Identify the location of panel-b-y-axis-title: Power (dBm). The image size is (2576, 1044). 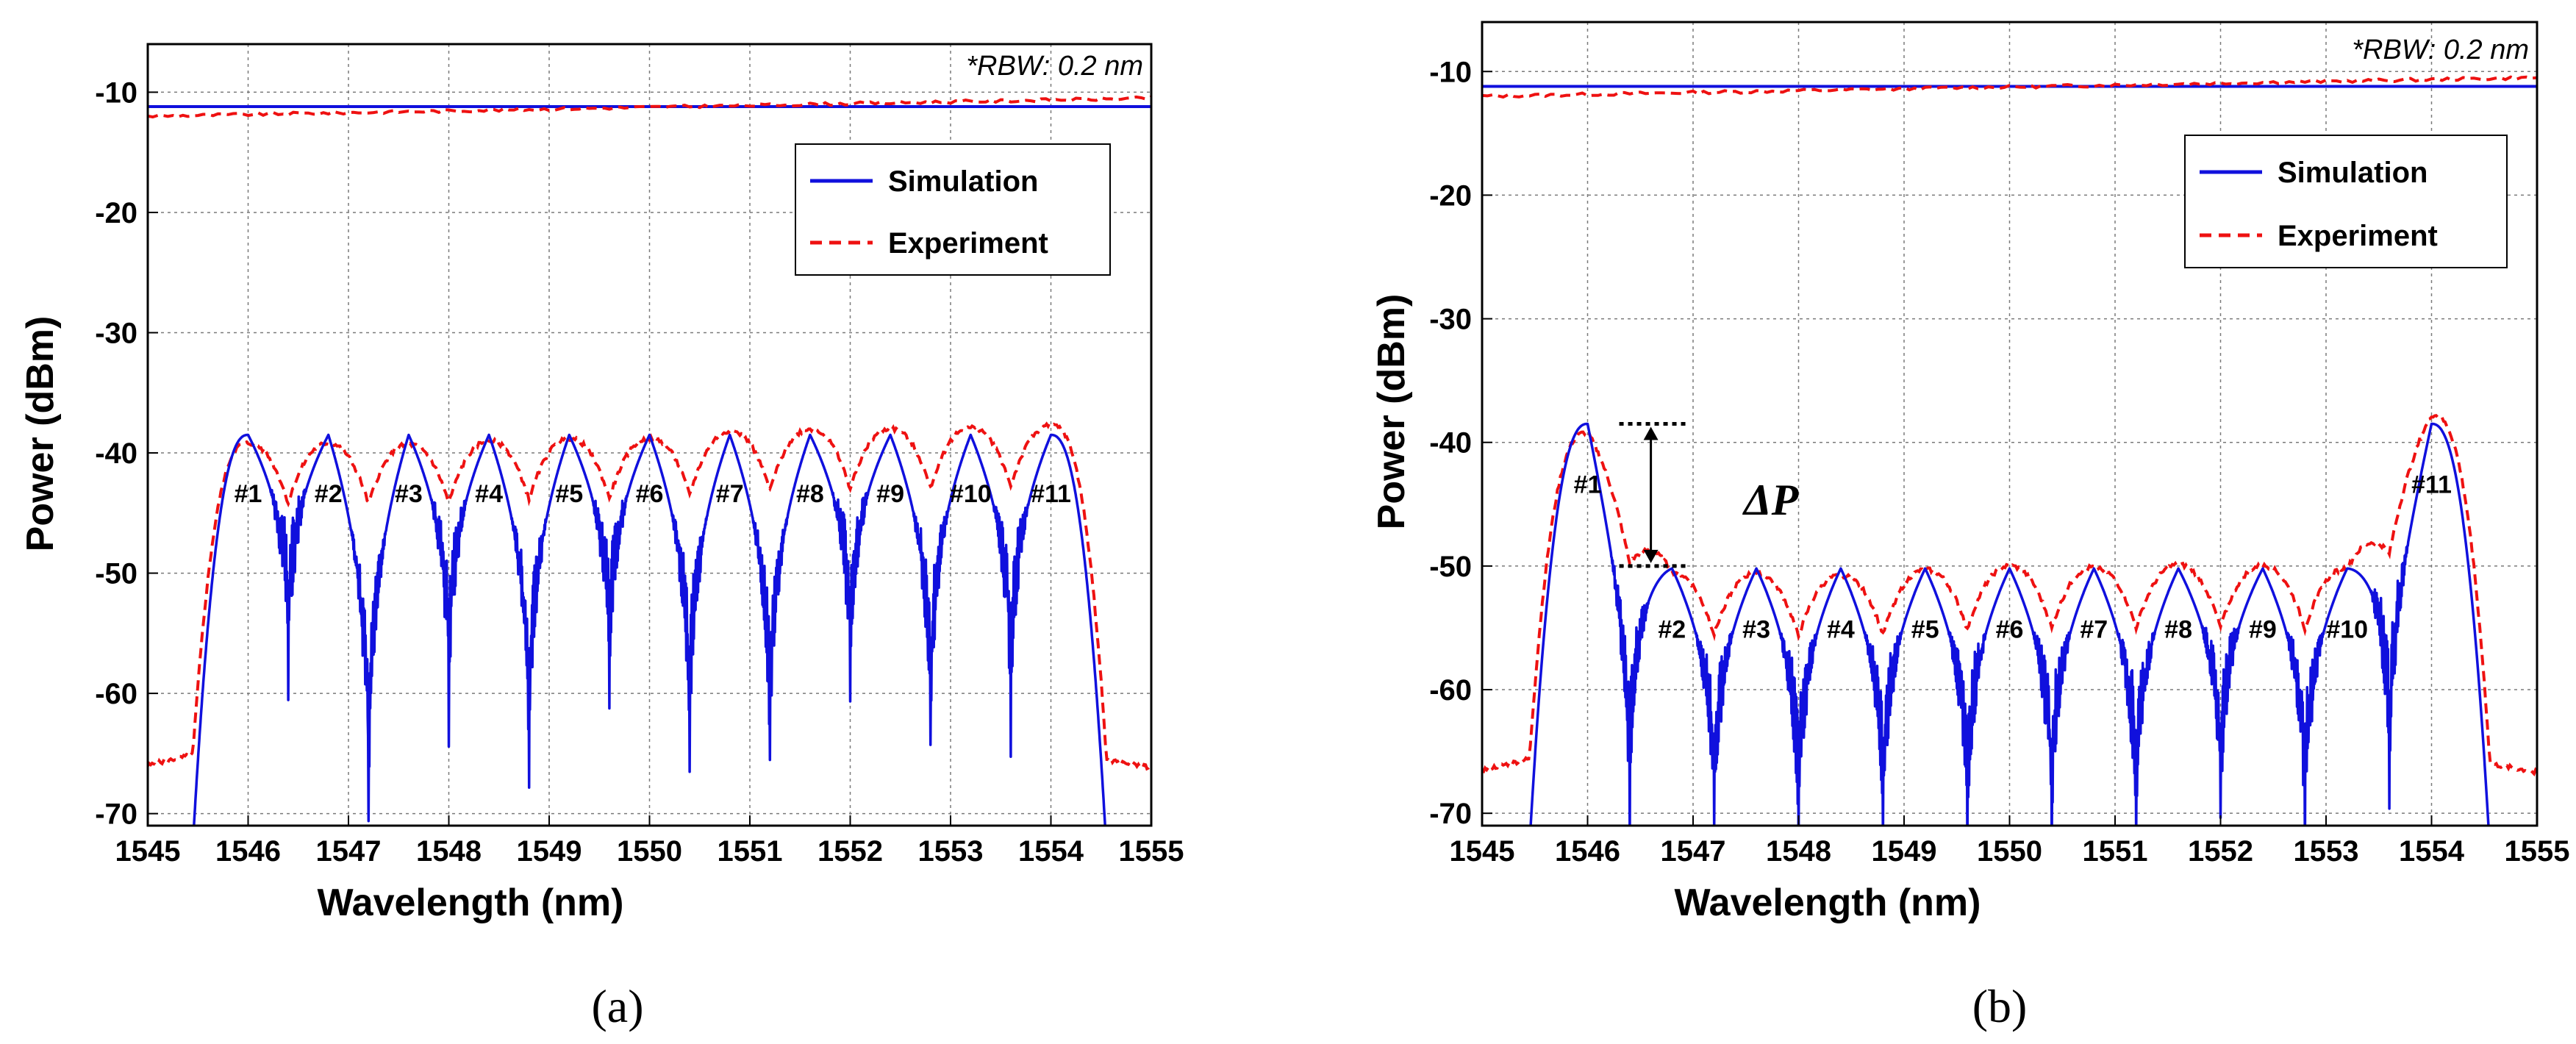
(1391, 412).